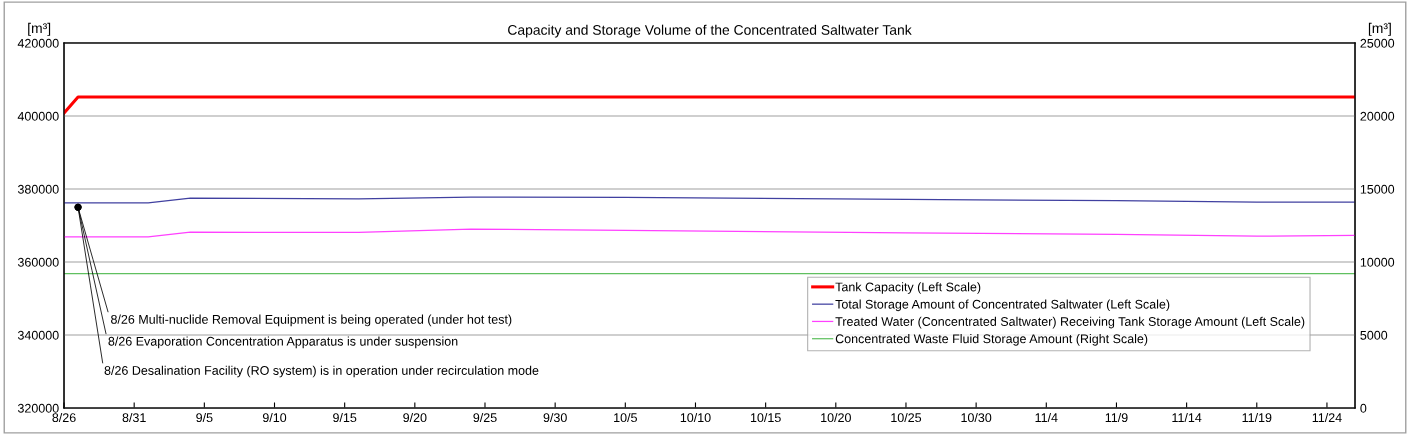 Image resolution: width=1410 pixels, height=435 pixels. I want to click on x-tick-label: 9/10, so click(274, 417).